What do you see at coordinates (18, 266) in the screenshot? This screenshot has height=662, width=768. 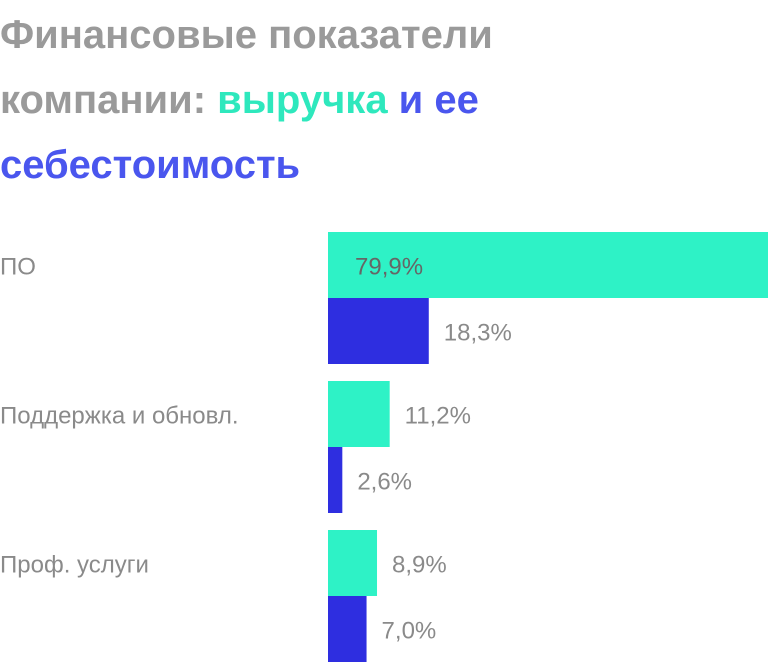 I see `category-label: ПО` at bounding box center [18, 266].